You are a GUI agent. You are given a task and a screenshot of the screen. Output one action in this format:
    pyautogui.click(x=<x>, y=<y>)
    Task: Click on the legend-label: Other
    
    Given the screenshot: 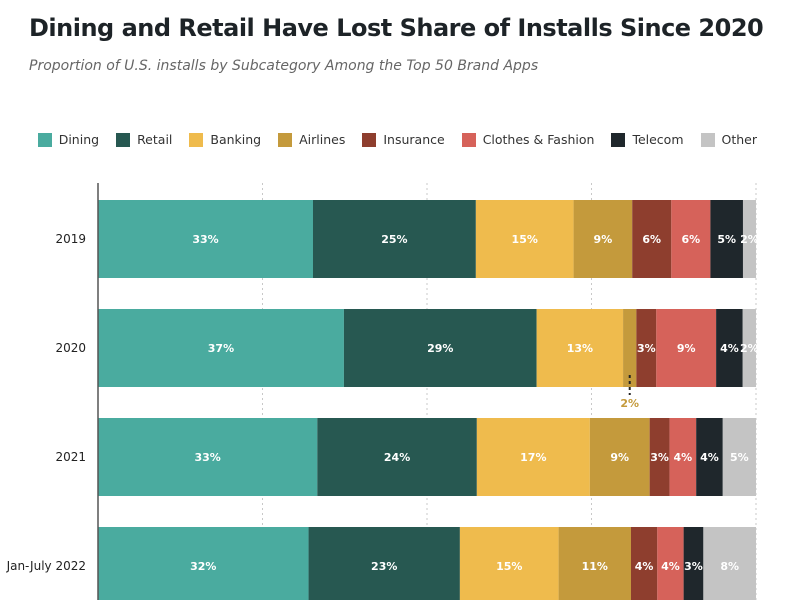 What is the action you would take?
    pyautogui.click(x=739, y=139)
    